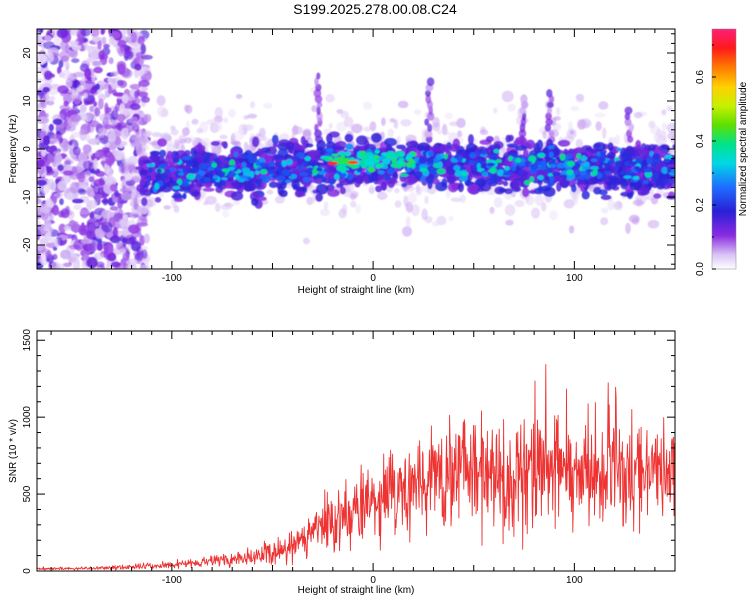 The image size is (750, 600). What do you see at coordinates (27, 493) in the screenshot?
I see `snr-y-tick-label: 500` at bounding box center [27, 493].